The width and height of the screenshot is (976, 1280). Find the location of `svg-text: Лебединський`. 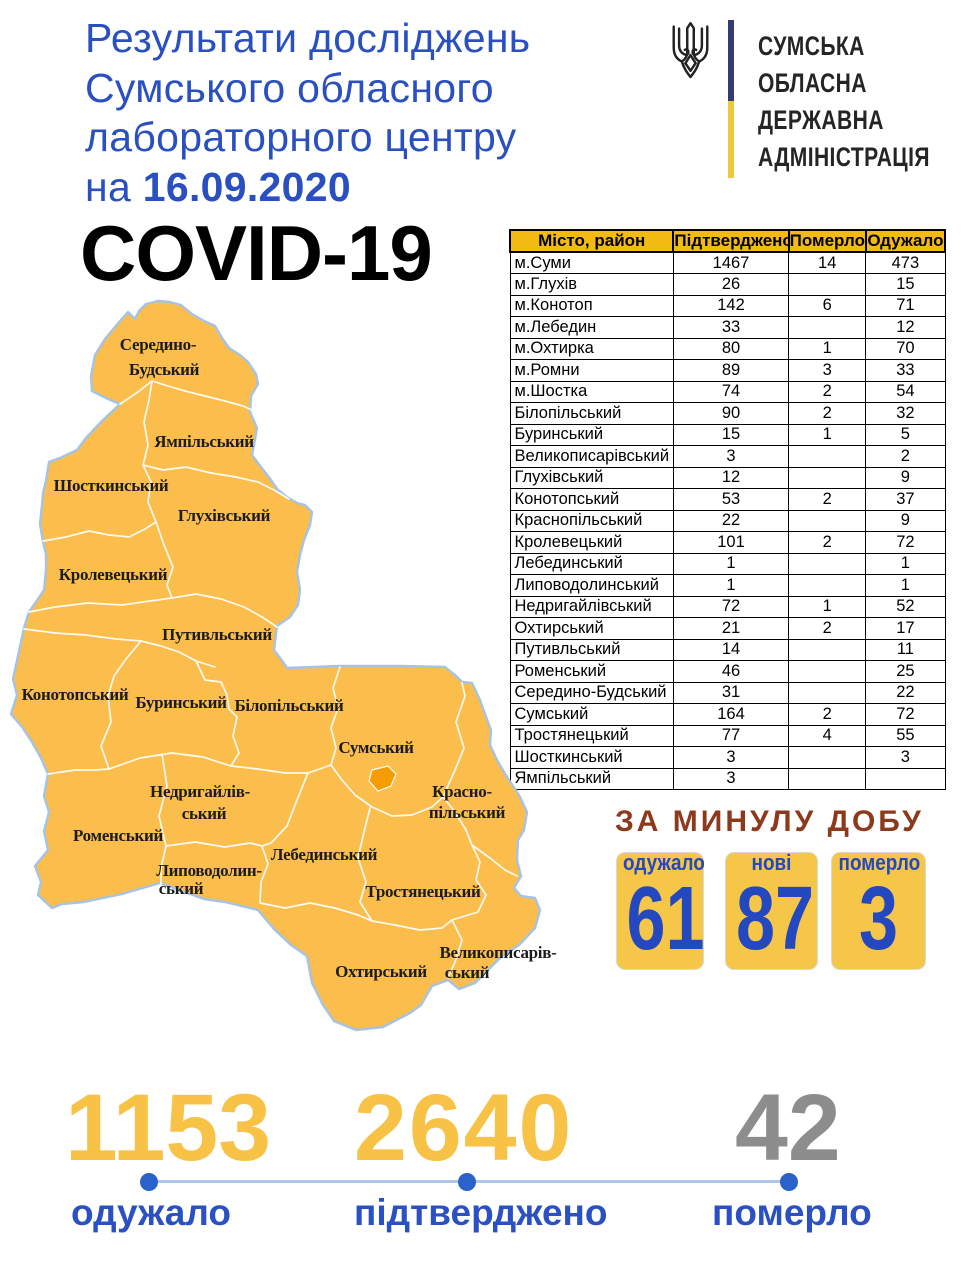

svg-text: Лебединський is located at coordinates (324, 854).